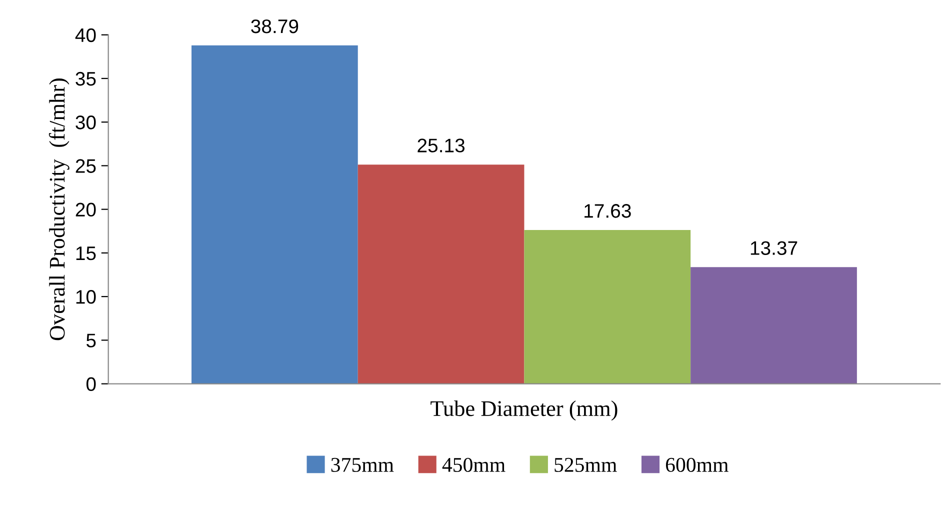 Image resolution: width=942 pixels, height=505 pixels. Describe the element at coordinates (86, 253) in the screenshot. I see `y-tick-label: 15` at that location.